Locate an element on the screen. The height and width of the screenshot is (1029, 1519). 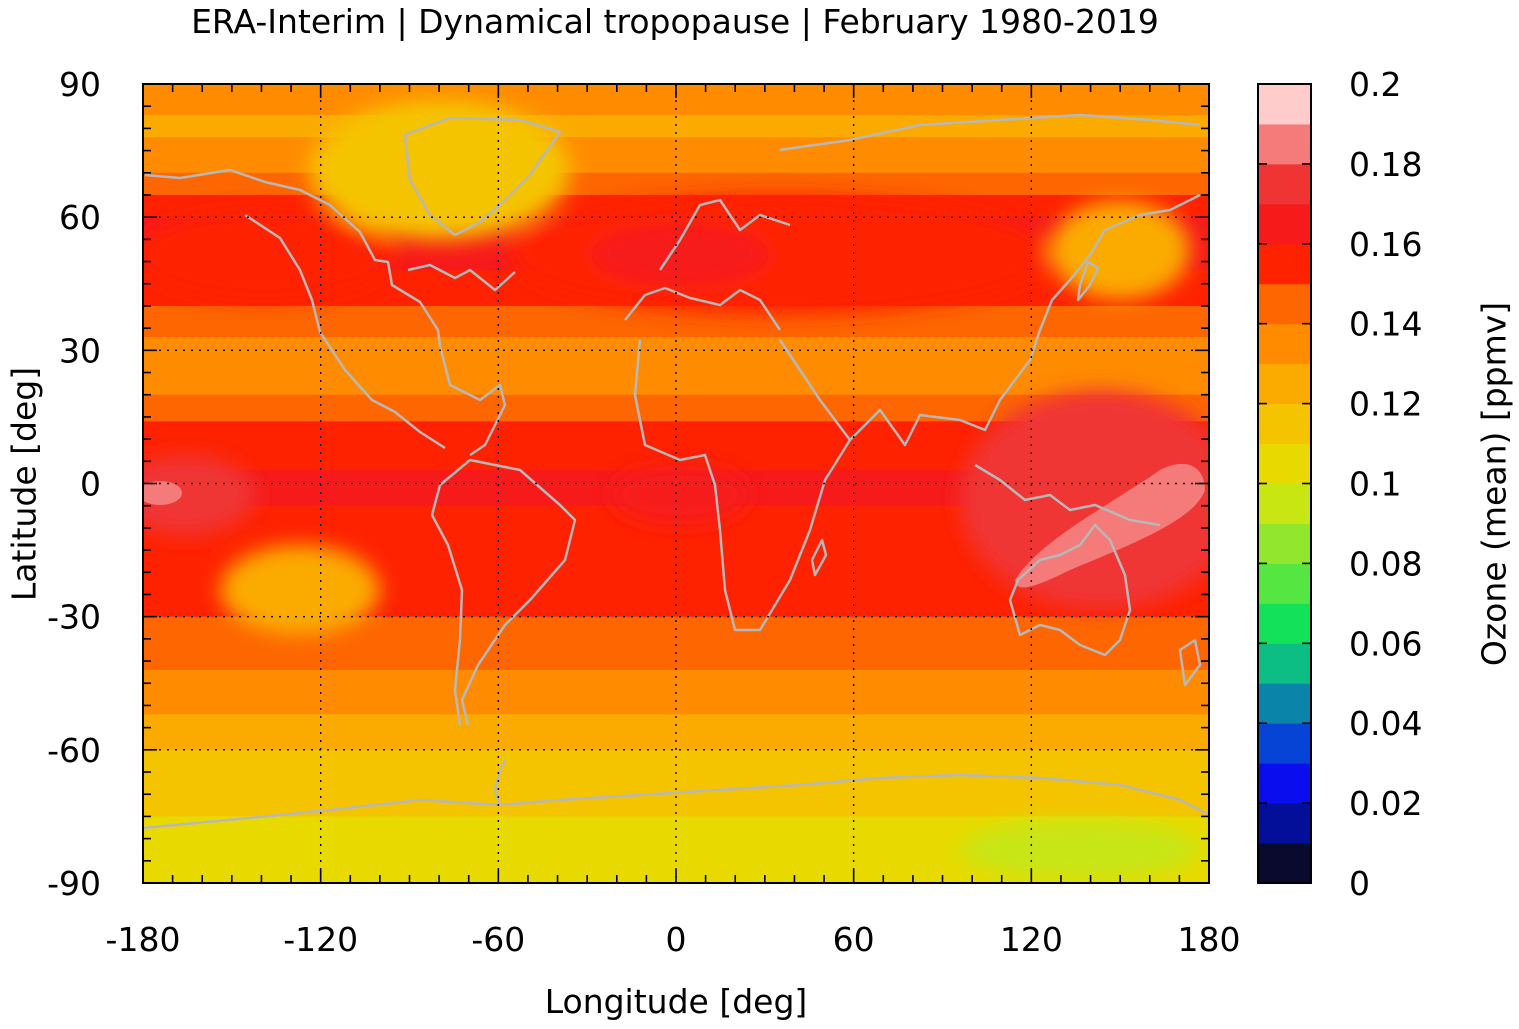
x-axis-tick-labels: -180 -120 -60 0 60 120 180 is located at coordinates (673, 939).